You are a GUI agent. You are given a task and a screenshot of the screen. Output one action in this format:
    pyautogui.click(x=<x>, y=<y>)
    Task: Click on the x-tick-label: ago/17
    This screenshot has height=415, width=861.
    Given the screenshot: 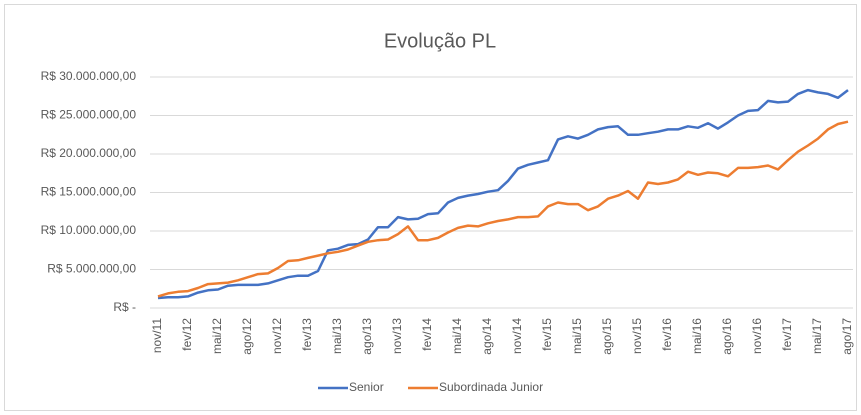 What is the action you would take?
    pyautogui.click(x=847, y=336)
    